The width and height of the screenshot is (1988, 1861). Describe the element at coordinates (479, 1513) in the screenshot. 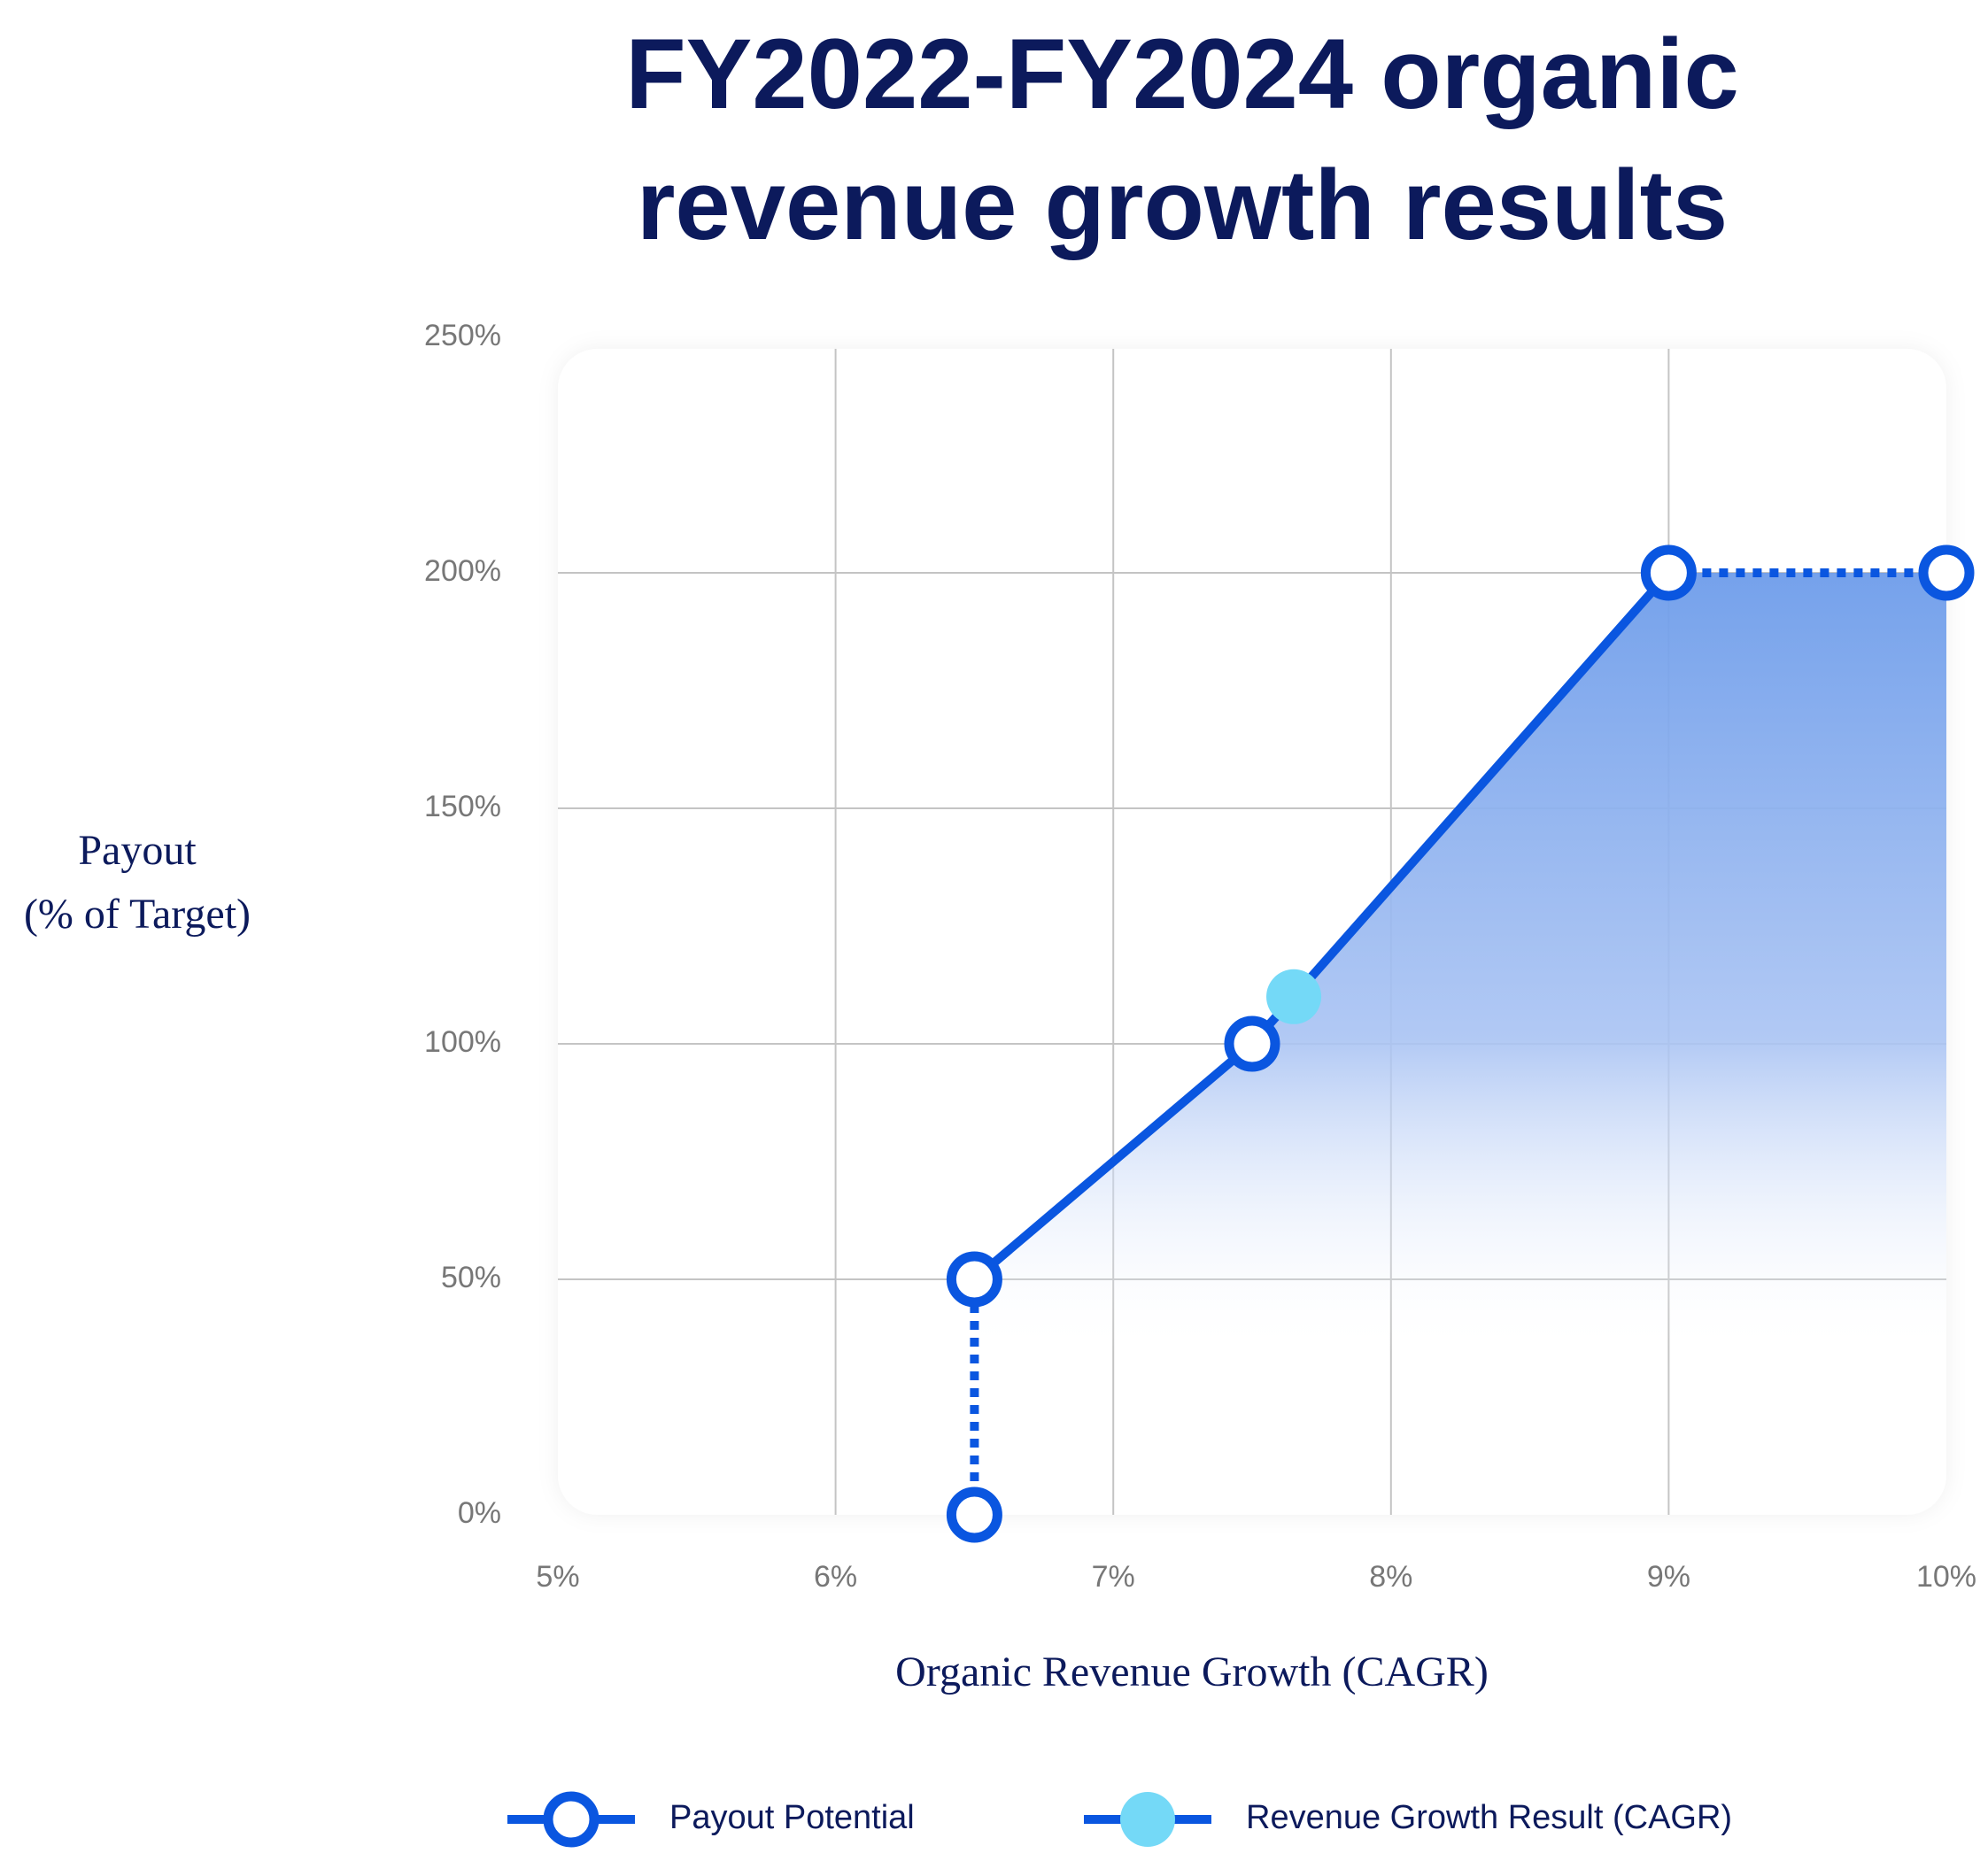

I see `y-tick-label: 0%` at that location.